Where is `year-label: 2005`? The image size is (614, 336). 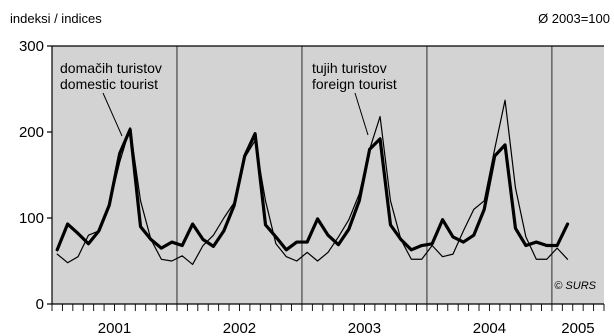 year-label: 2005 is located at coordinates (577, 328).